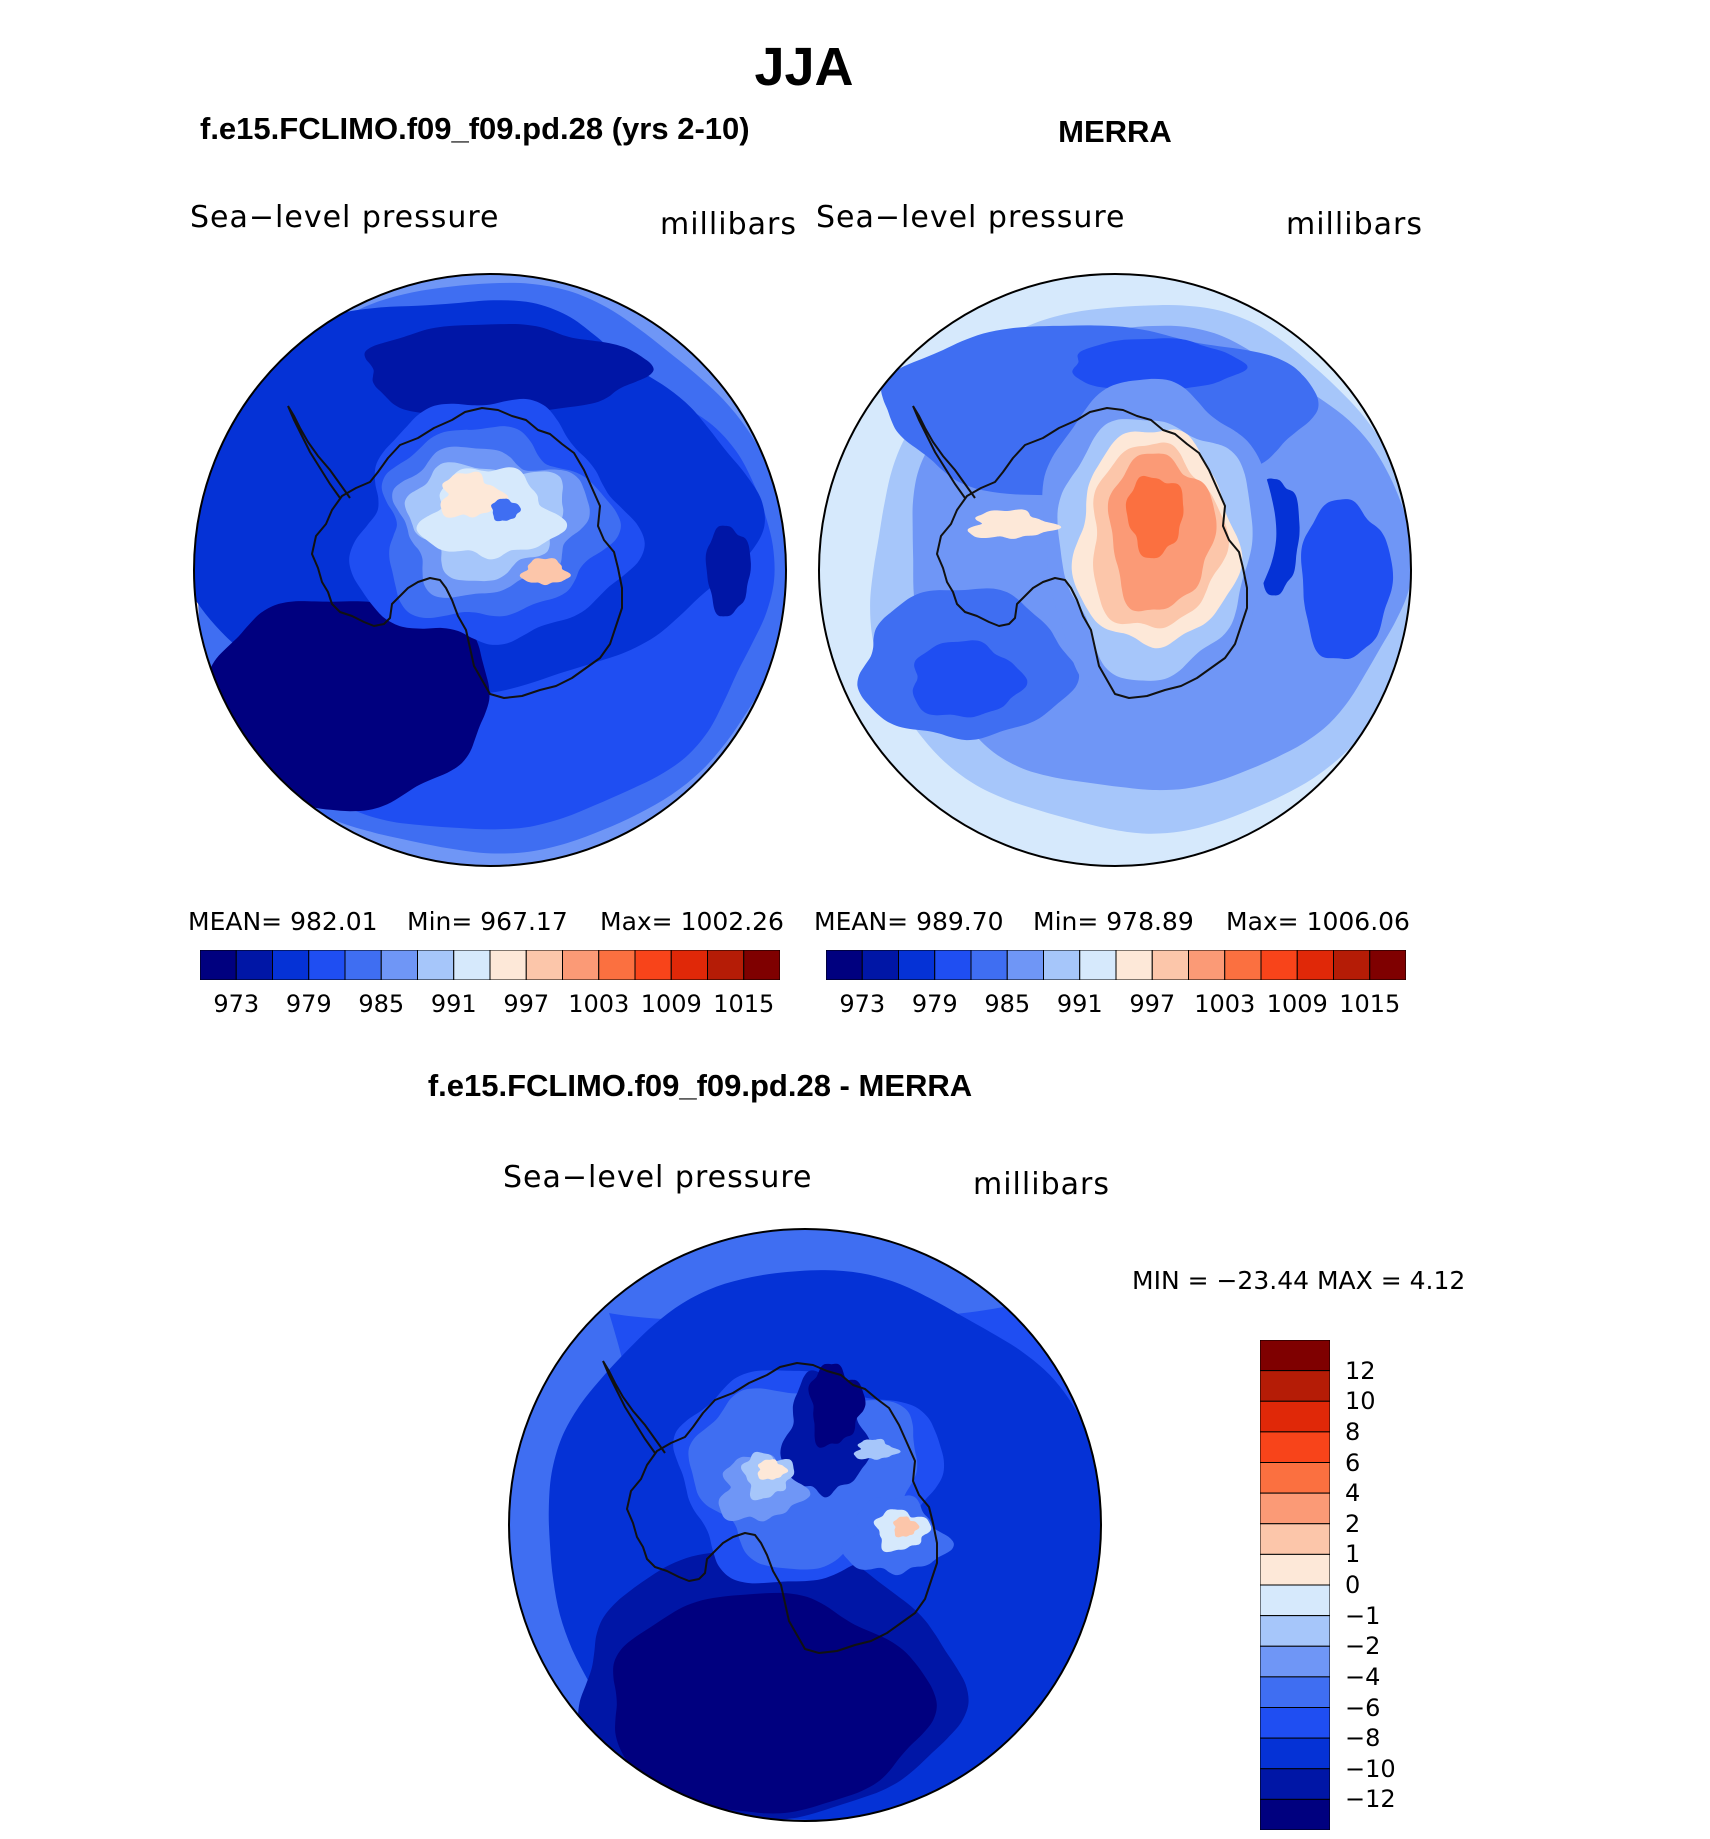 The height and width of the screenshot is (1839, 1710). Describe the element at coordinates (1353, 1585) in the screenshot. I see `colorbar-tick-label: 0` at that location.